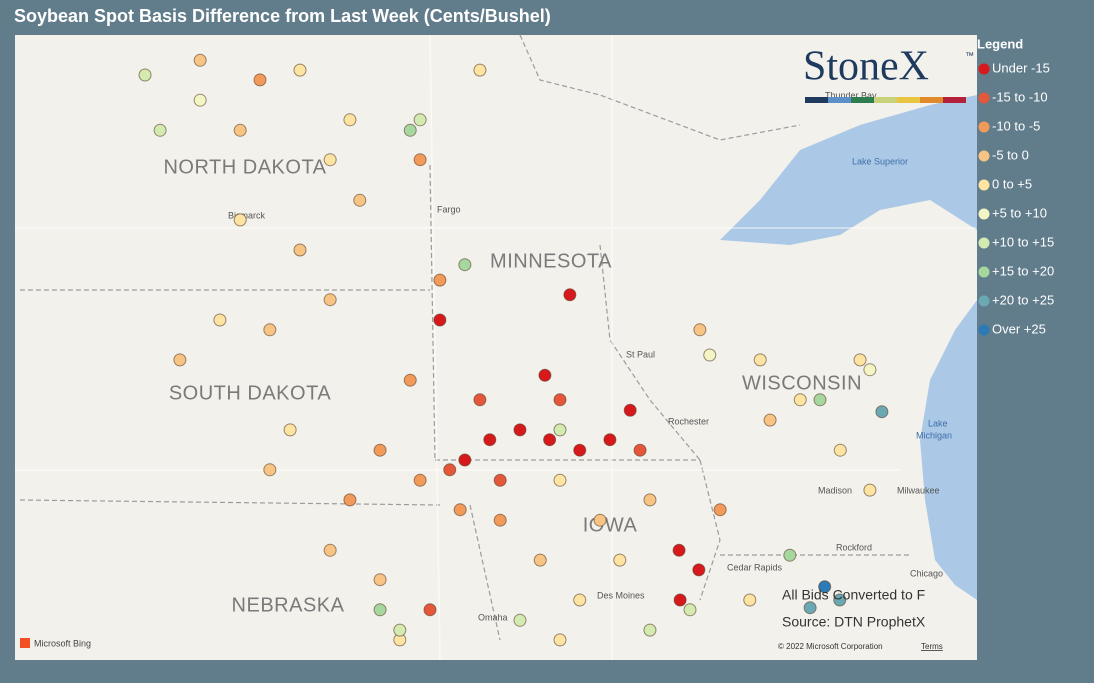 Image resolution: width=1094 pixels, height=683 pixels. Describe the element at coordinates (610, 525) in the screenshot. I see `state-label: IOWA` at that location.